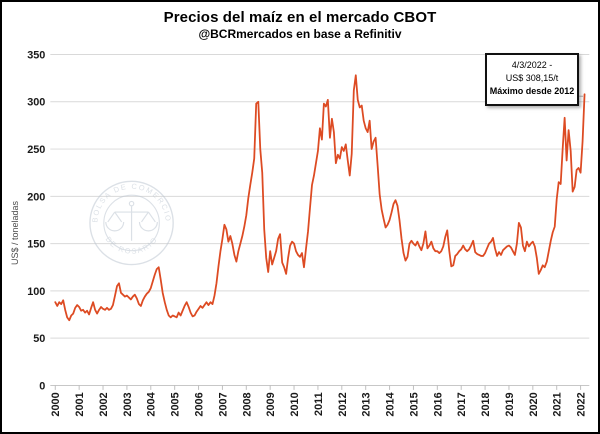  I want to click on y-tick-label: 0, so click(42, 386).